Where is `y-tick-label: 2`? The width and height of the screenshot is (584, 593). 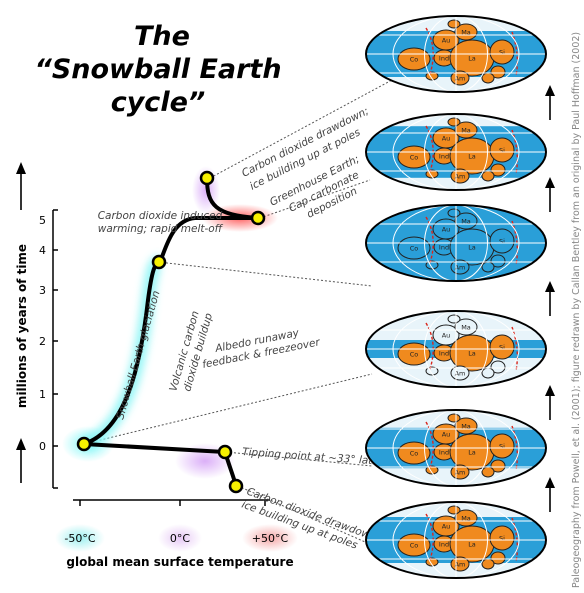
y-tick-label: 2 is located at coordinates (42, 341).